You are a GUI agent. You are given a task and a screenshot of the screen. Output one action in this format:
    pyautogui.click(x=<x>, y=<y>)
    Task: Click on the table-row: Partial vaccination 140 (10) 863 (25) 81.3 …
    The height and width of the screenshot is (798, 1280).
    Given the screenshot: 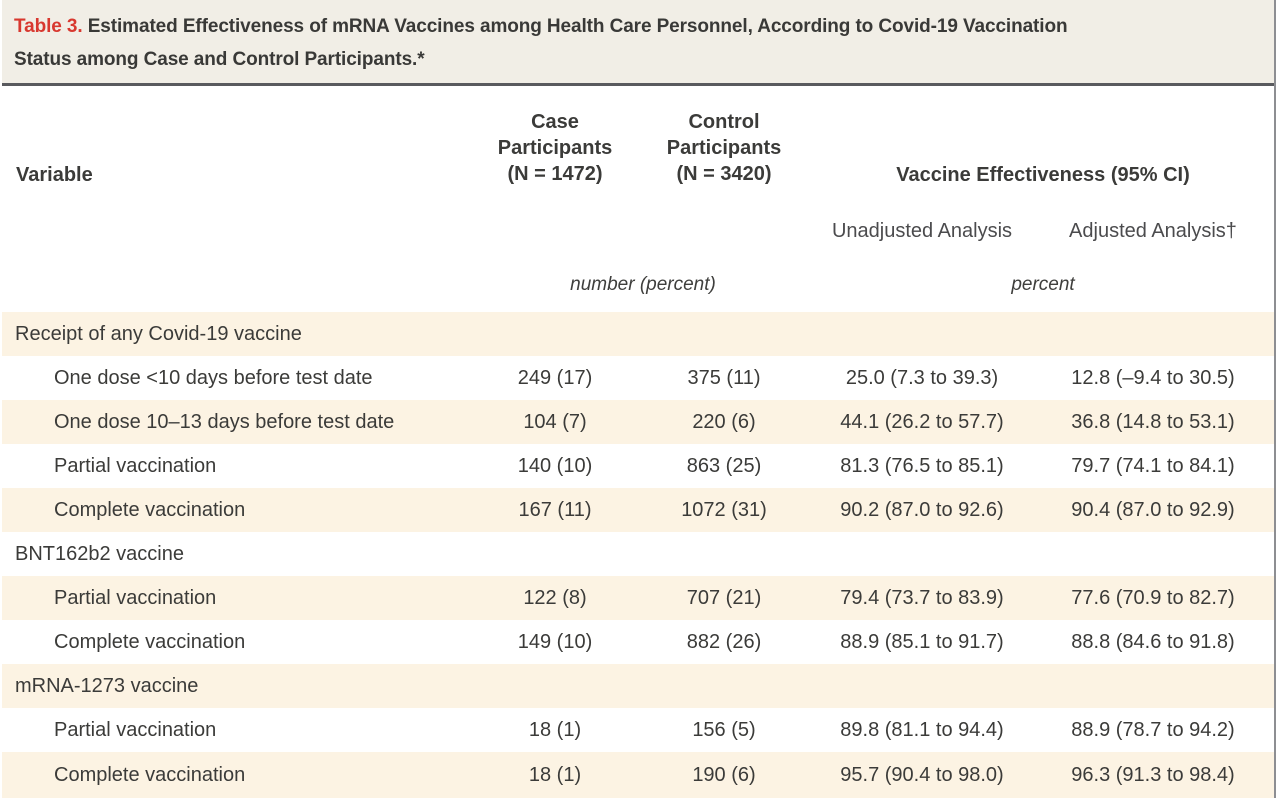 What is the action you would take?
    pyautogui.click(x=638, y=466)
    